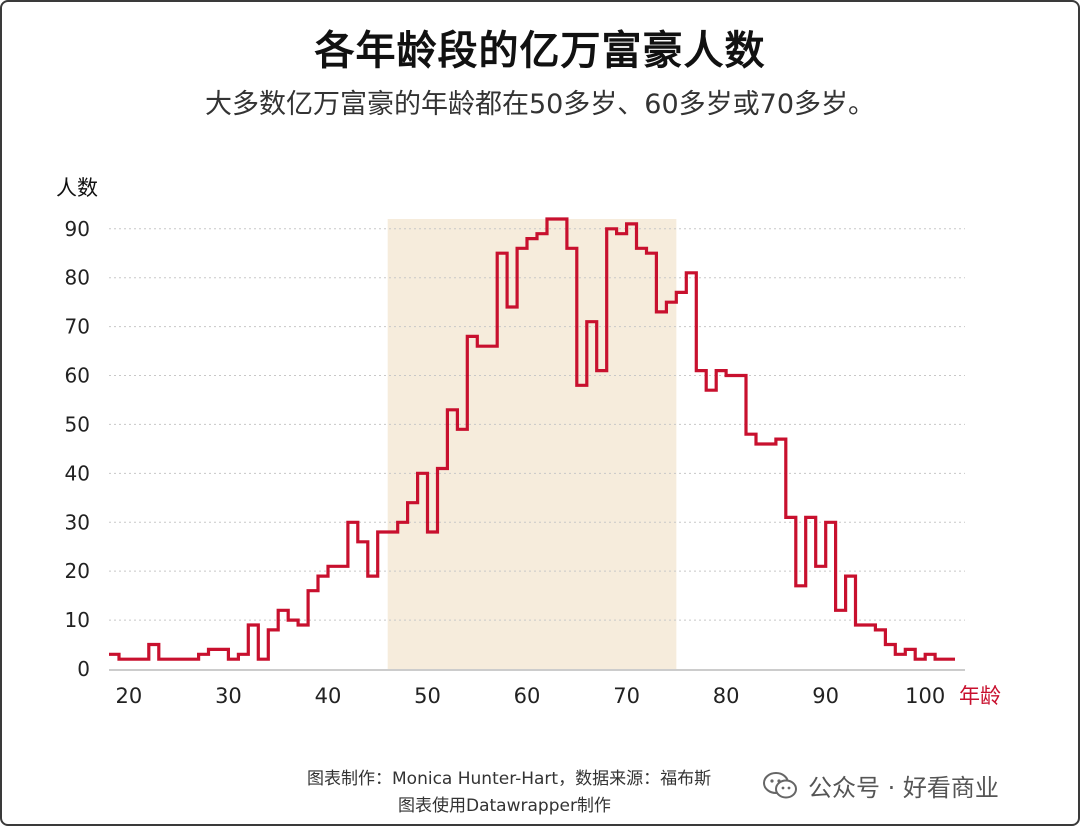 The image size is (1080, 826). What do you see at coordinates (77, 376) in the screenshot?
I see `y-tick-label: 60` at bounding box center [77, 376].